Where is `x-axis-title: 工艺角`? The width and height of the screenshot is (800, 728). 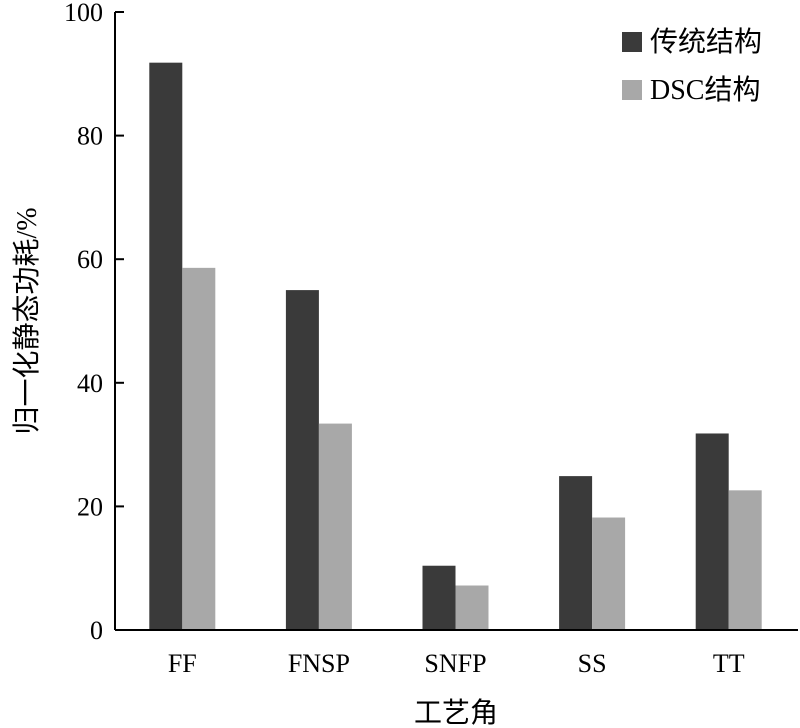 x-axis-title: 工艺角 is located at coordinates (456, 712).